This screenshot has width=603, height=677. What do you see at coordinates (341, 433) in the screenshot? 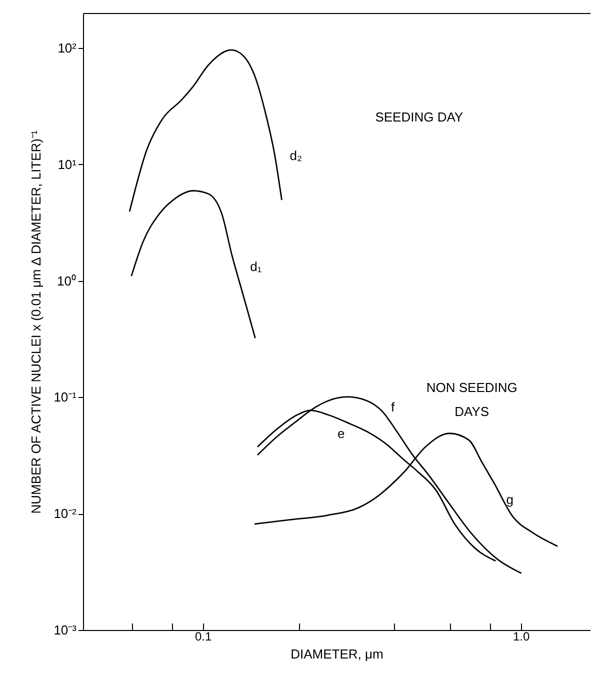
I see `series-label: e` at bounding box center [341, 433].